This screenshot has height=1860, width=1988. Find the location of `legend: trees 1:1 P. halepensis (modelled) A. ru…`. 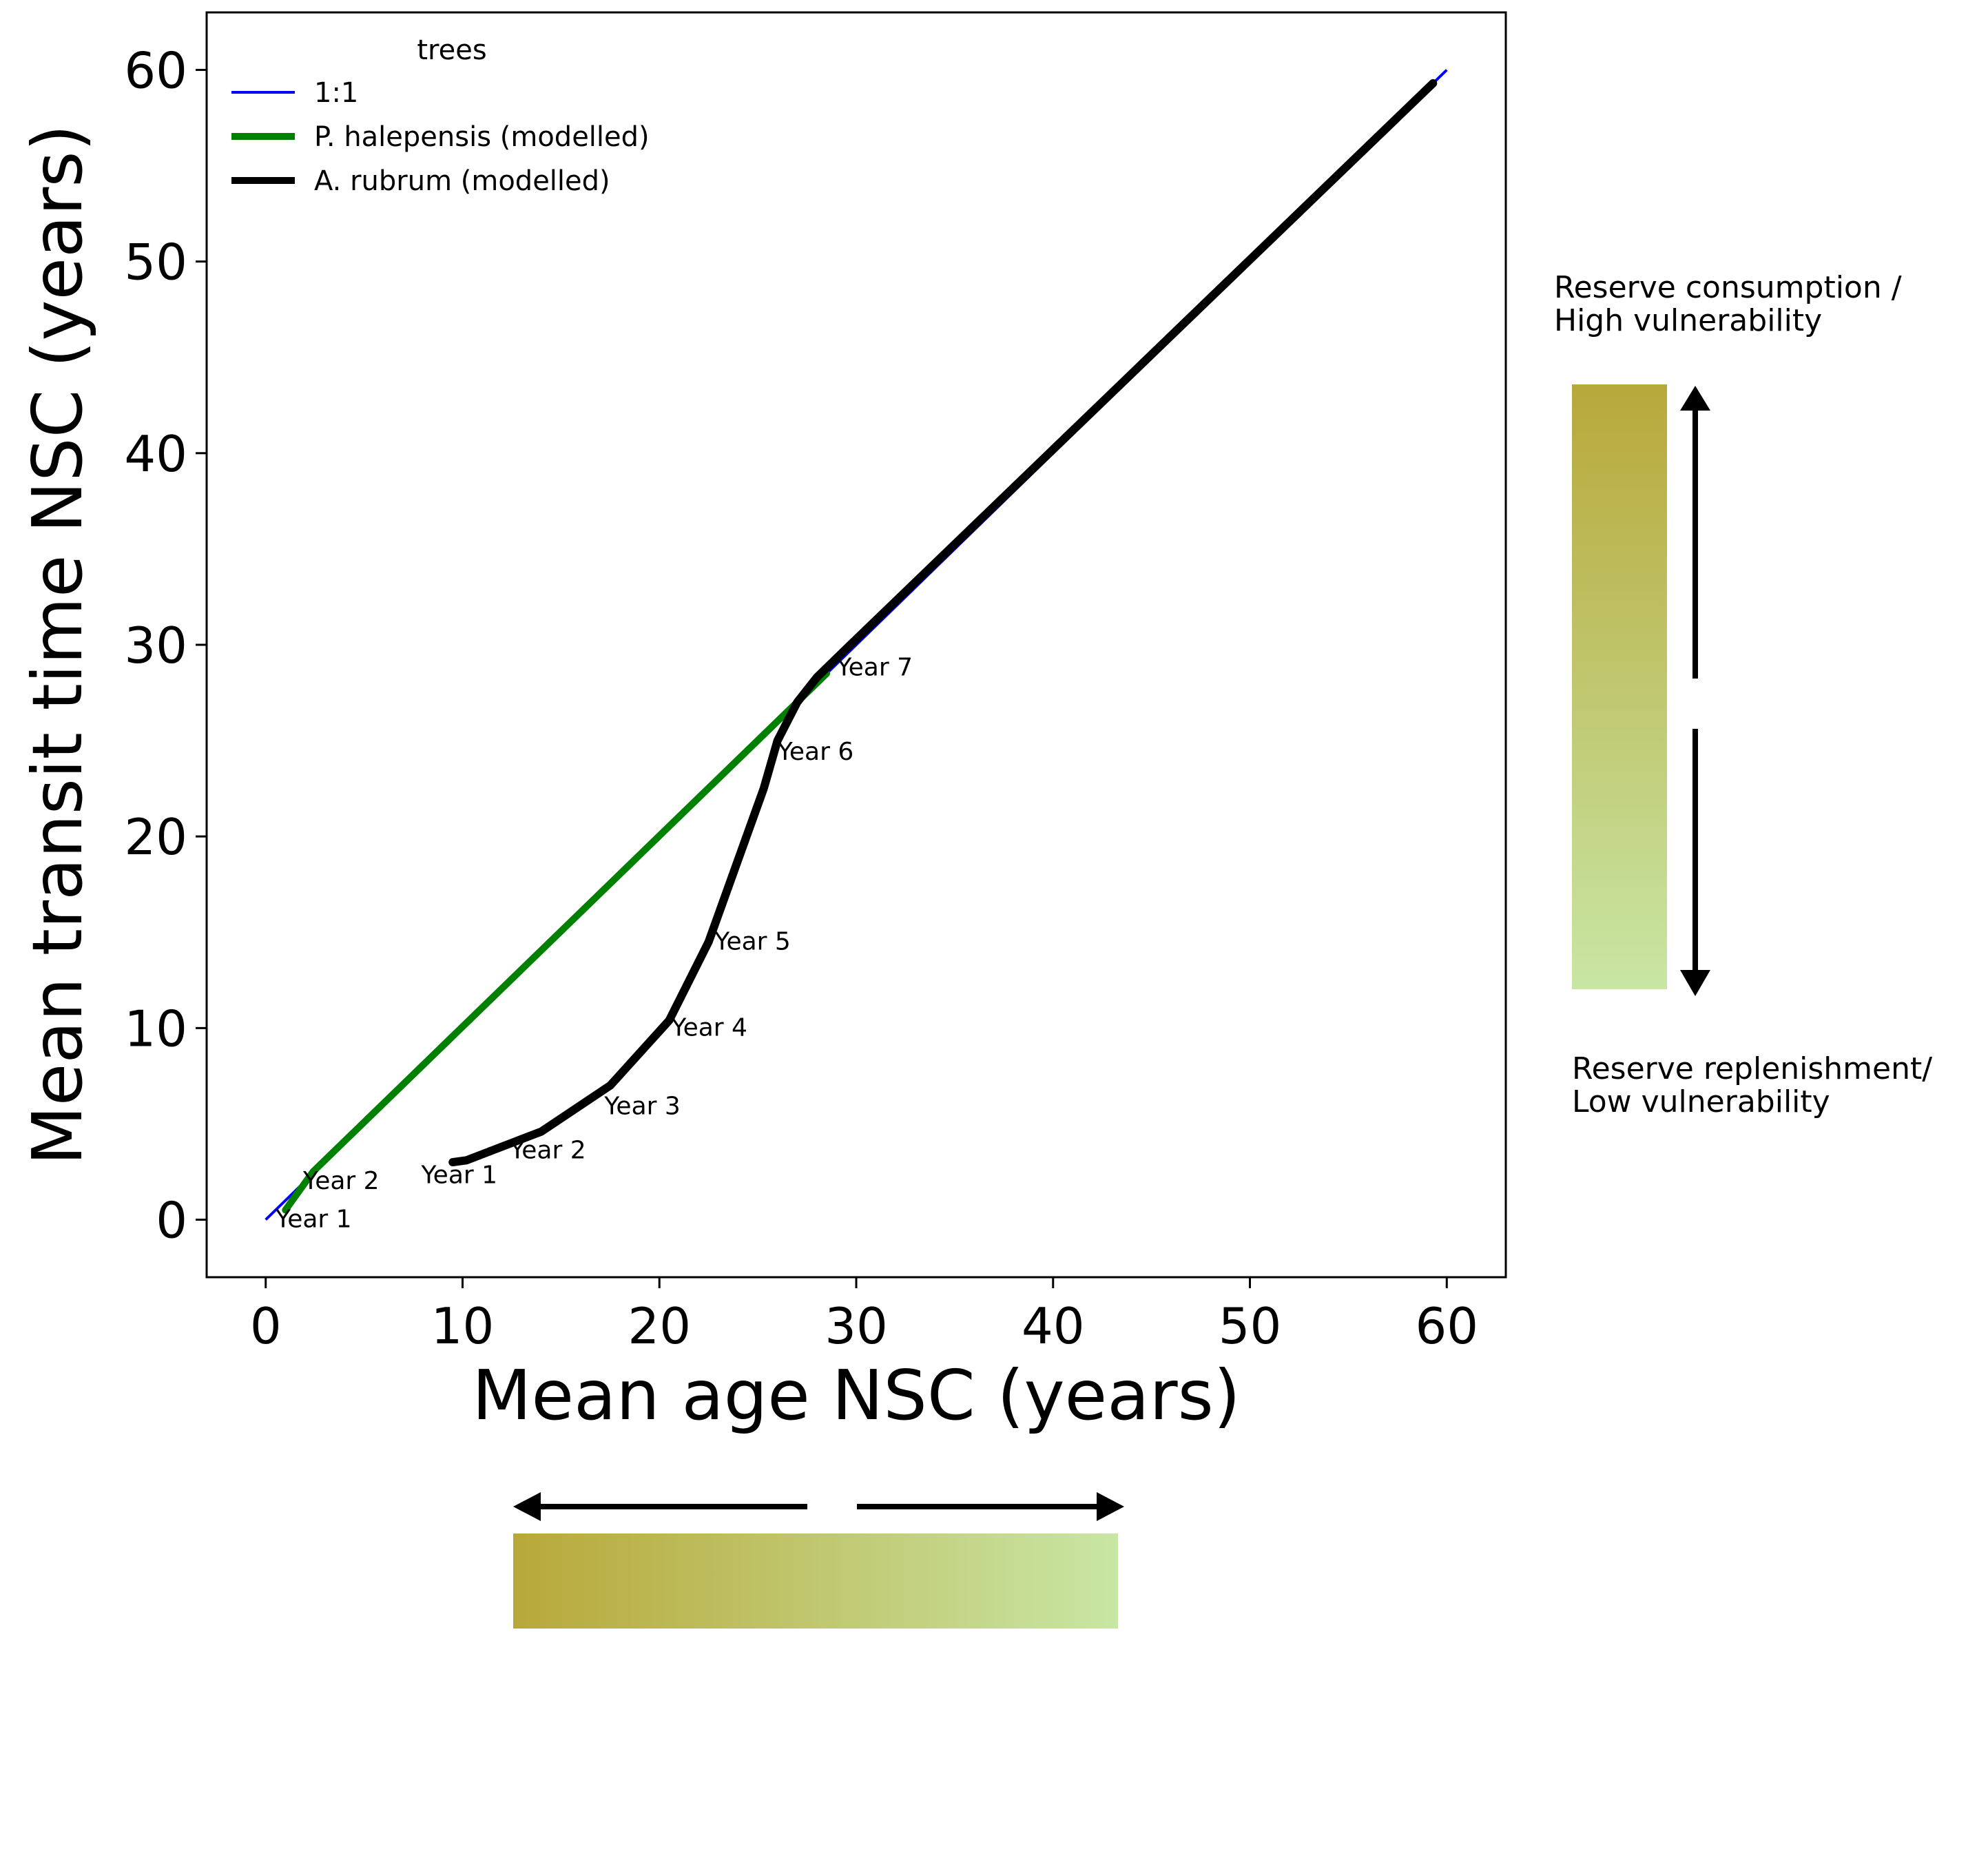

legend: trees 1:1 P. halepensis (modelled) A. ru… is located at coordinates (440, 115).